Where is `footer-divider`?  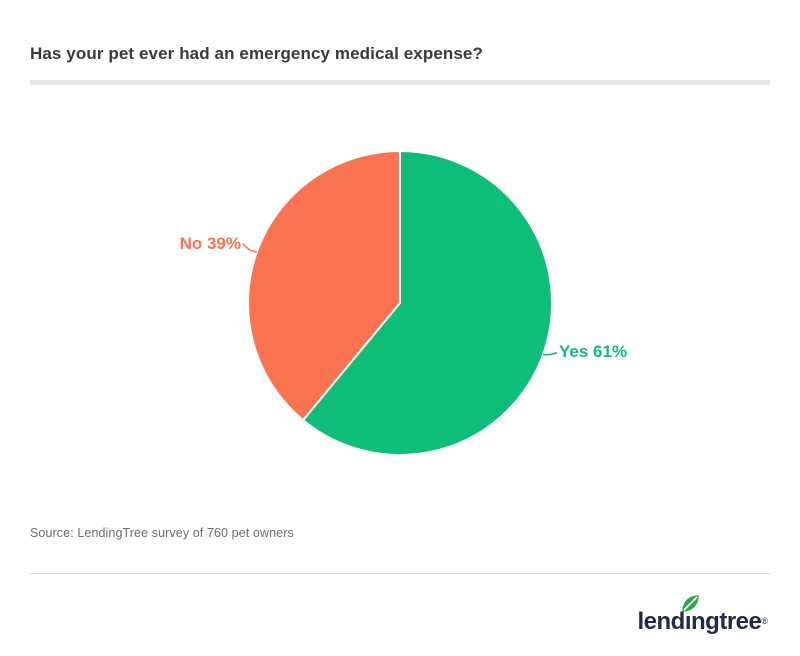 footer-divider is located at coordinates (400, 573).